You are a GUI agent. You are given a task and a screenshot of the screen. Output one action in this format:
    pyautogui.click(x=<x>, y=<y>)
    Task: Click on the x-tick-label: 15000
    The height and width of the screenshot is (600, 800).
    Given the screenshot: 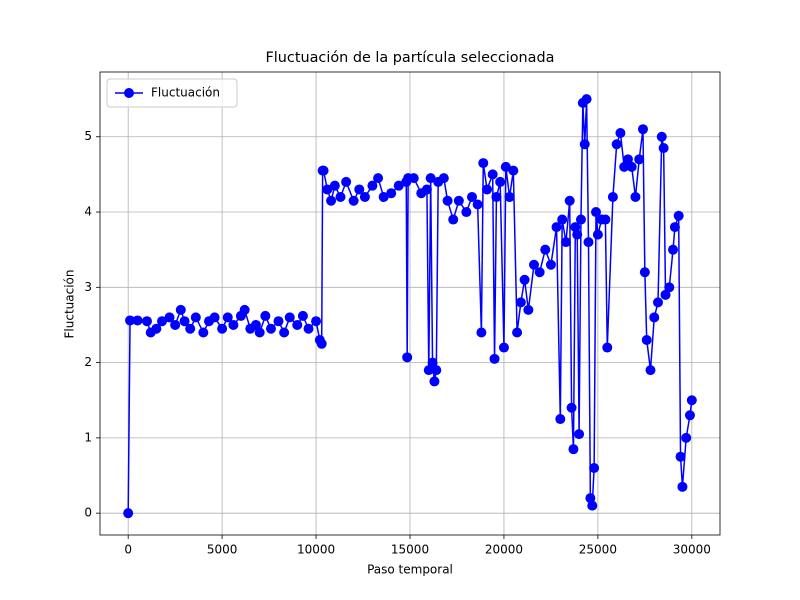 What is the action you would take?
    pyautogui.click(x=410, y=550)
    